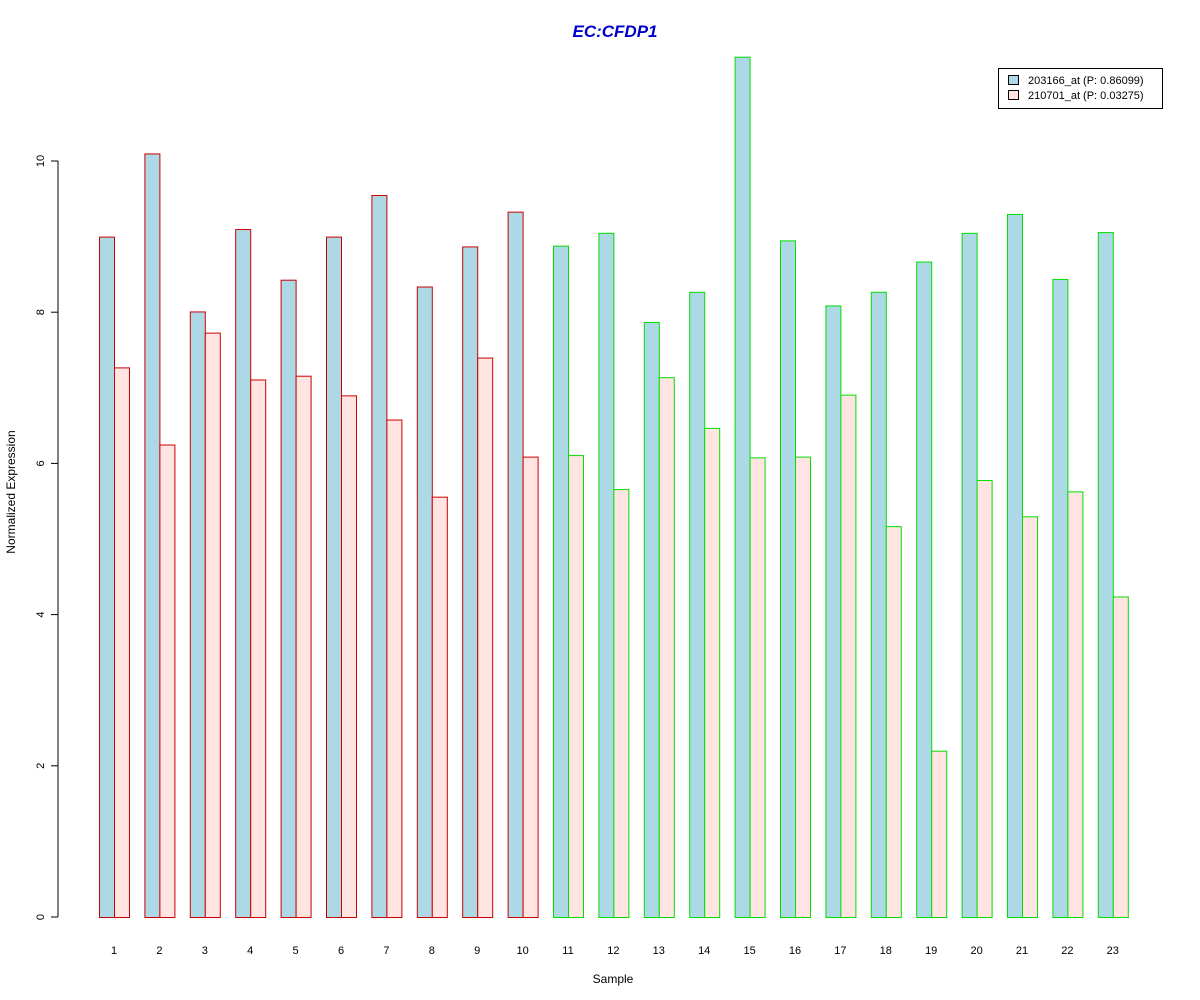 Image resolution: width=1200 pixels, height=1000 pixels. Describe the element at coordinates (704, 951) in the screenshot. I see `x-tick-label: 14` at that location.